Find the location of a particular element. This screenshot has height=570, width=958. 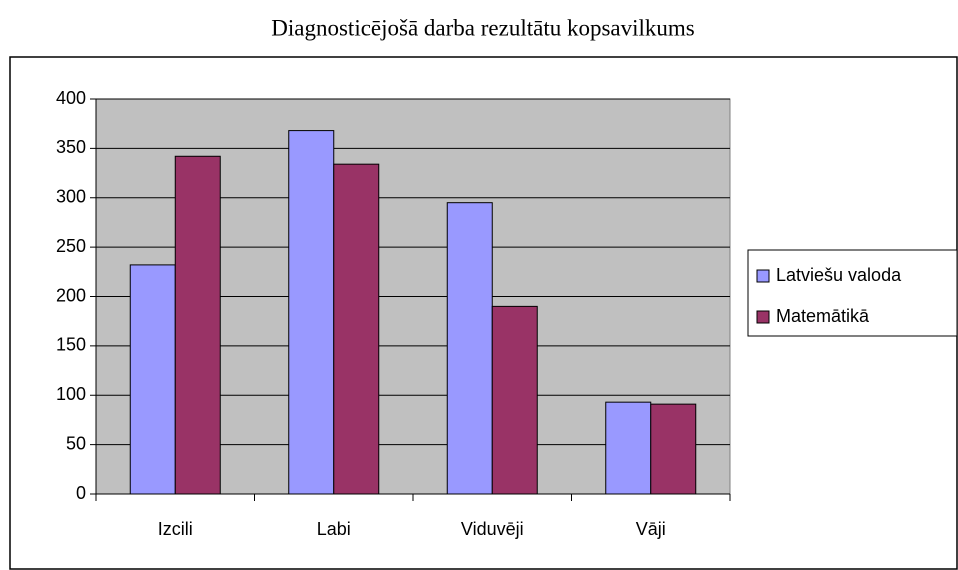

x-tick-label: Viduvēji is located at coordinates (492, 529).